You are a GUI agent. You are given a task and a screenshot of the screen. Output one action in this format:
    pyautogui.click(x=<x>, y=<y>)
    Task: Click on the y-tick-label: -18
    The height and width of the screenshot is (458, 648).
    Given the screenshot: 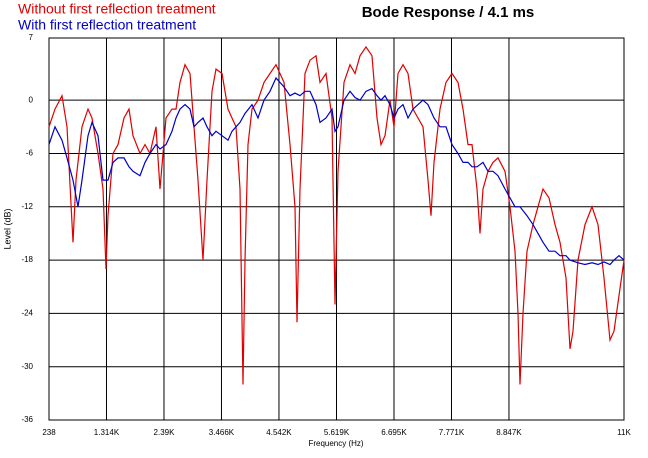 What is the action you would take?
    pyautogui.click(x=27, y=259)
    